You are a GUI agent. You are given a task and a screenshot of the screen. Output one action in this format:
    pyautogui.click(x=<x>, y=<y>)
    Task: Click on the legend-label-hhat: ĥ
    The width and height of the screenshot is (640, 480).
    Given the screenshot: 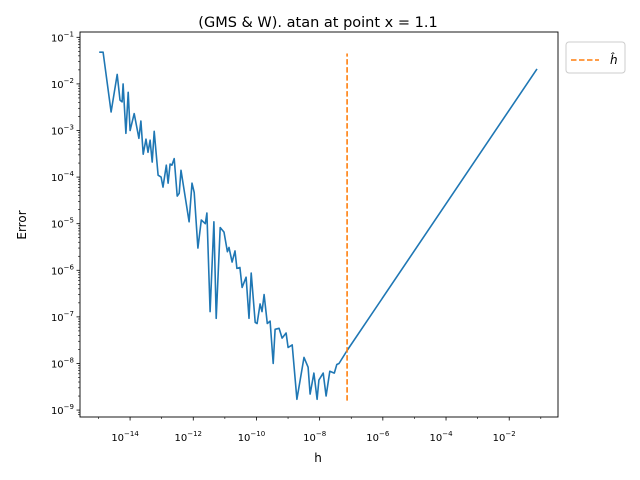 What is the action you would take?
    pyautogui.click(x=614, y=59)
    